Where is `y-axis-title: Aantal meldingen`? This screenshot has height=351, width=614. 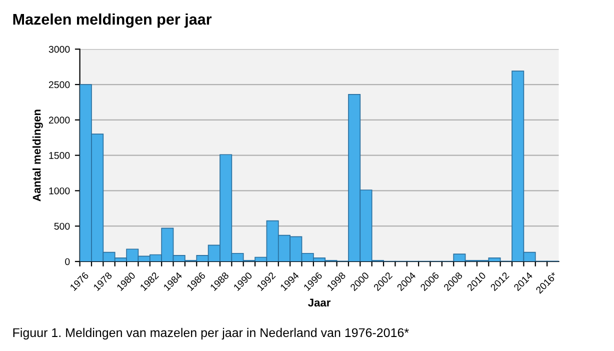 y-axis-title: Aantal meldingen is located at coordinates (37, 156).